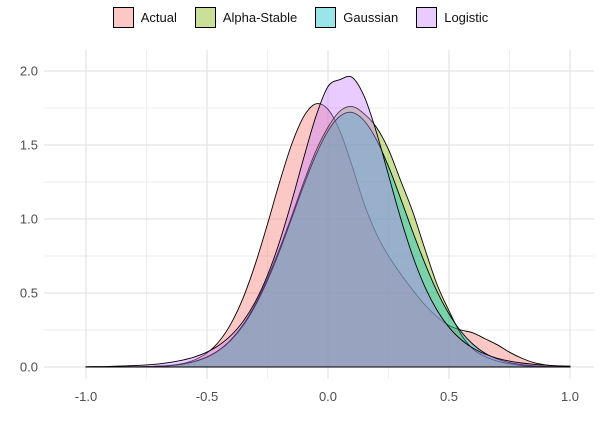 This screenshot has height=446, width=601. I want to click on legend-item-gaussian: Gaussian, so click(356, 17).